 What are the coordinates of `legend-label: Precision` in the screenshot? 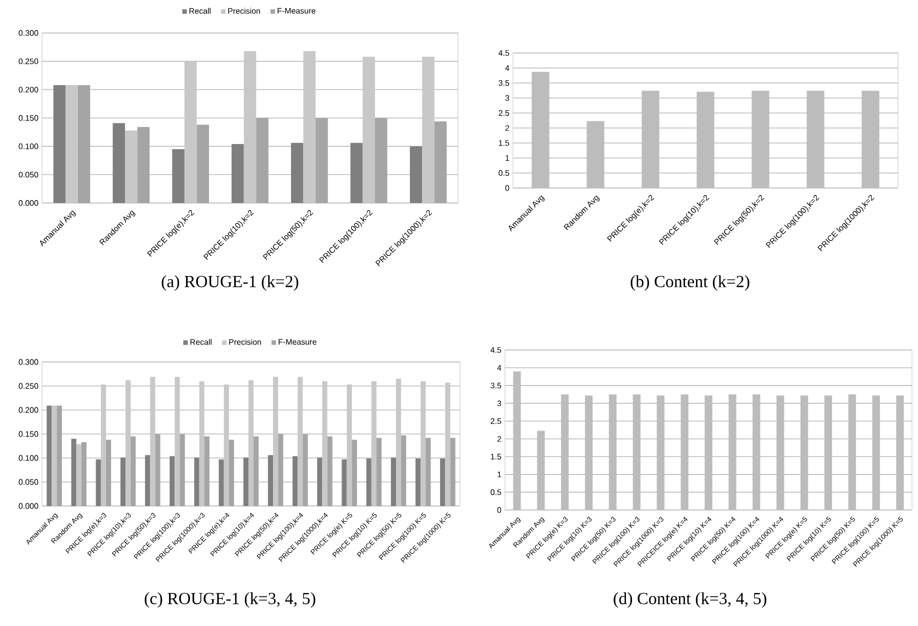 It's located at (245, 341).